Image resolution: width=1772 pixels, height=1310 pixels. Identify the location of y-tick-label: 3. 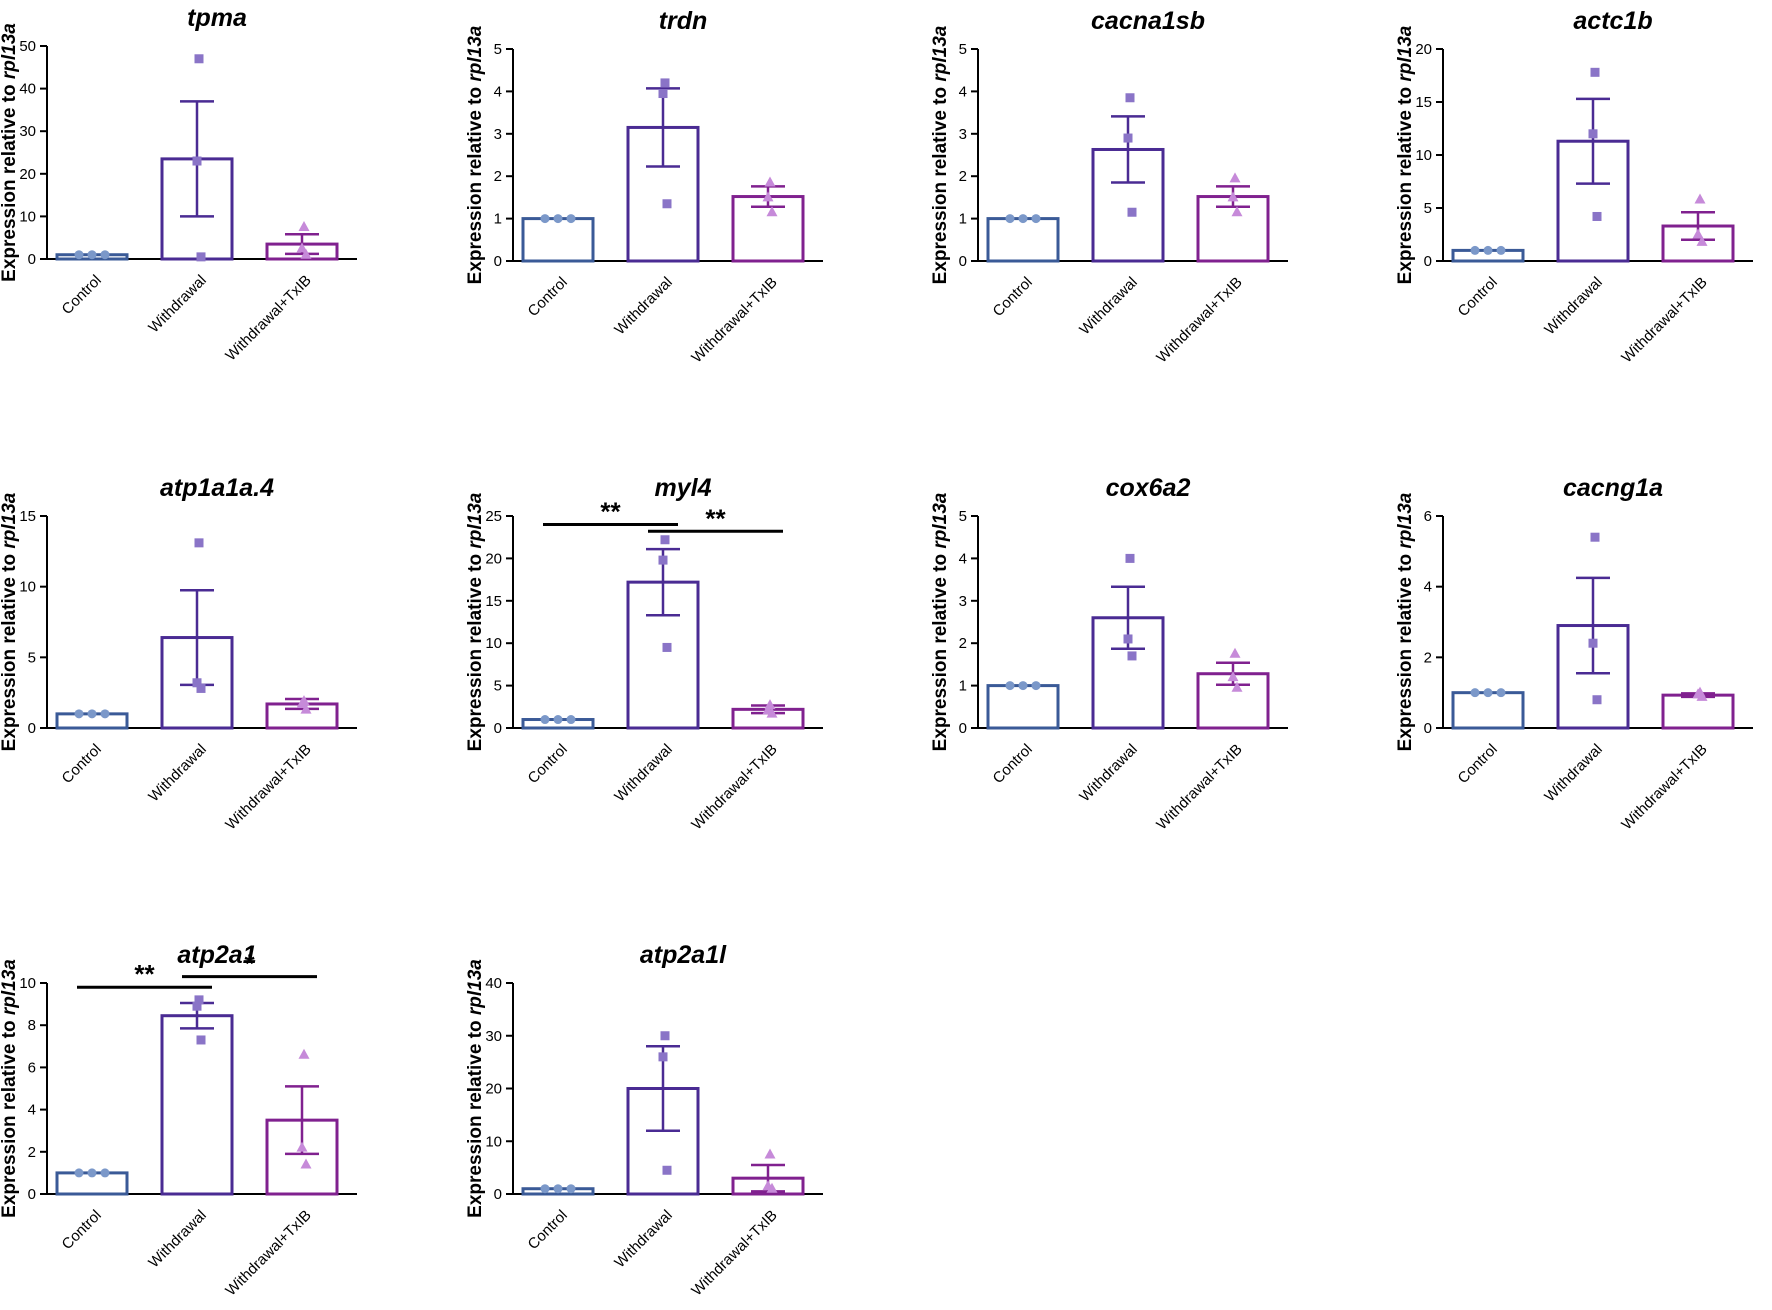
(963, 134).